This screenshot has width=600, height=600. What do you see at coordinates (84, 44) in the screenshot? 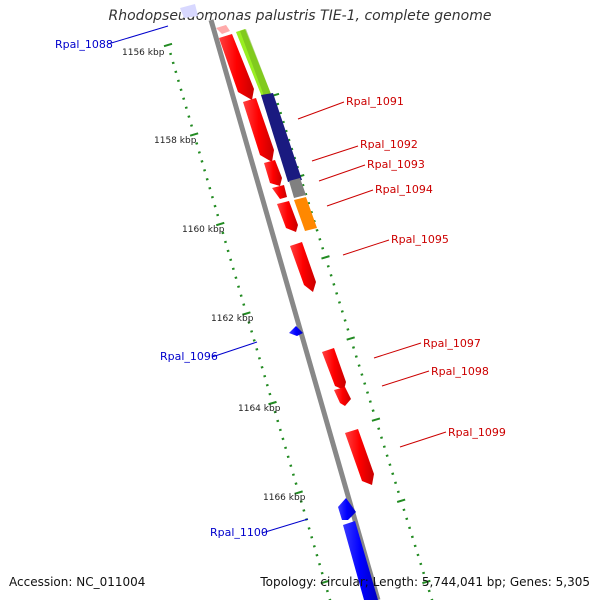
I see `gene-label-rpal-1088: Rpal_1088` at bounding box center [84, 44].